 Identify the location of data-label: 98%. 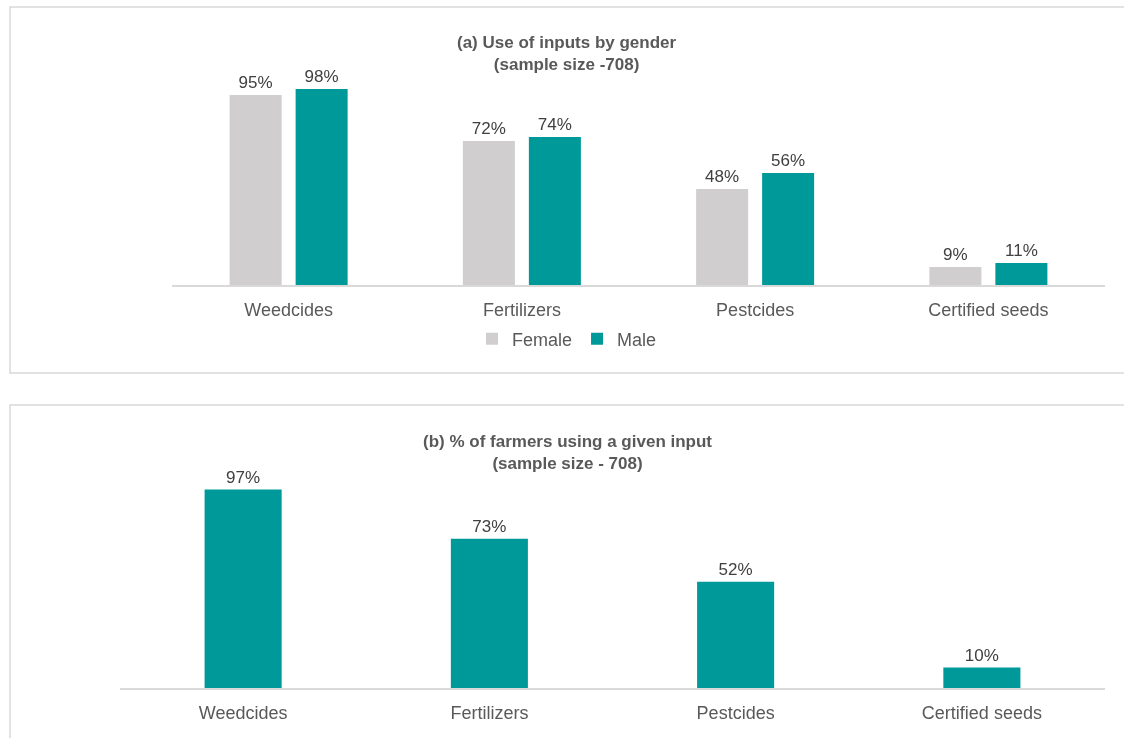
(321, 76).